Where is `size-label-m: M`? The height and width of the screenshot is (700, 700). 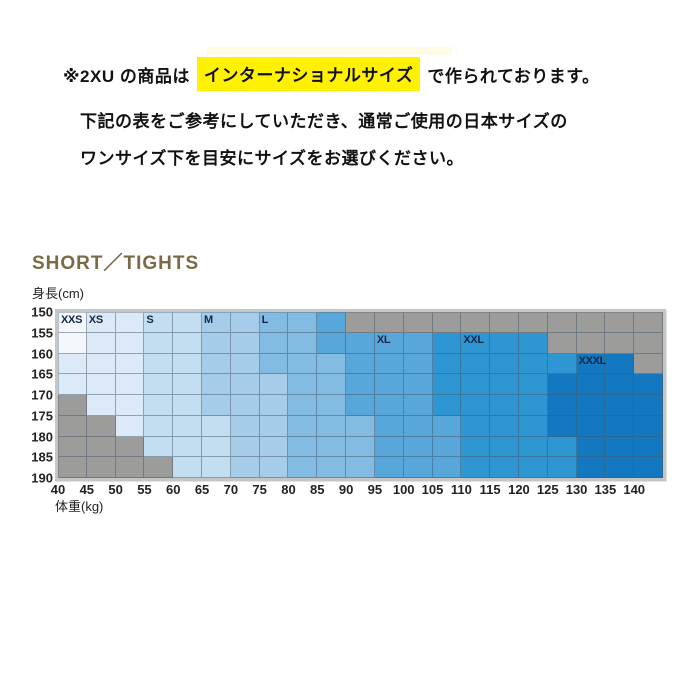
size-label-m: M is located at coordinates (208, 320).